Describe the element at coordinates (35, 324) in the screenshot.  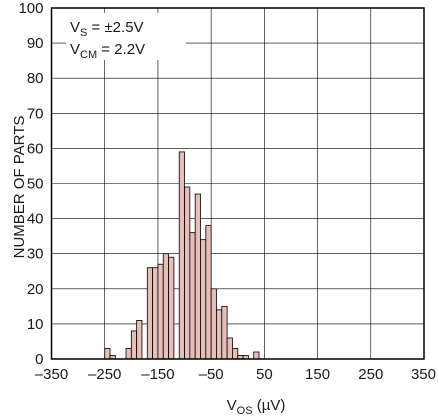
I see `y-tick-label: 10` at that location.